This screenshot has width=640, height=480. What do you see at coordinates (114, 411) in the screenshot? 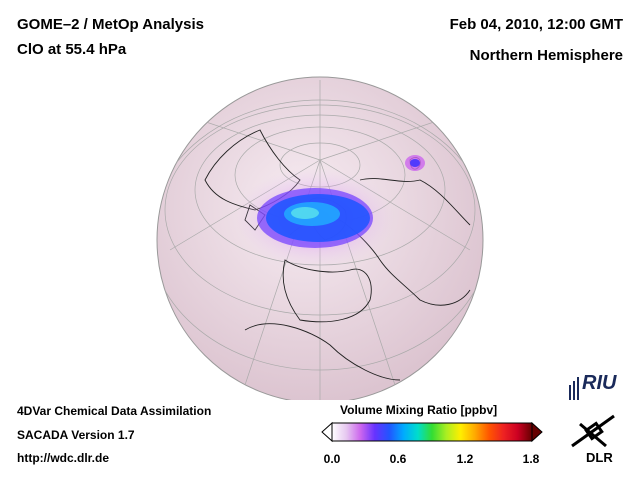
I see `footer-method: 4DVar Chemical Data Assimilation` at bounding box center [114, 411].